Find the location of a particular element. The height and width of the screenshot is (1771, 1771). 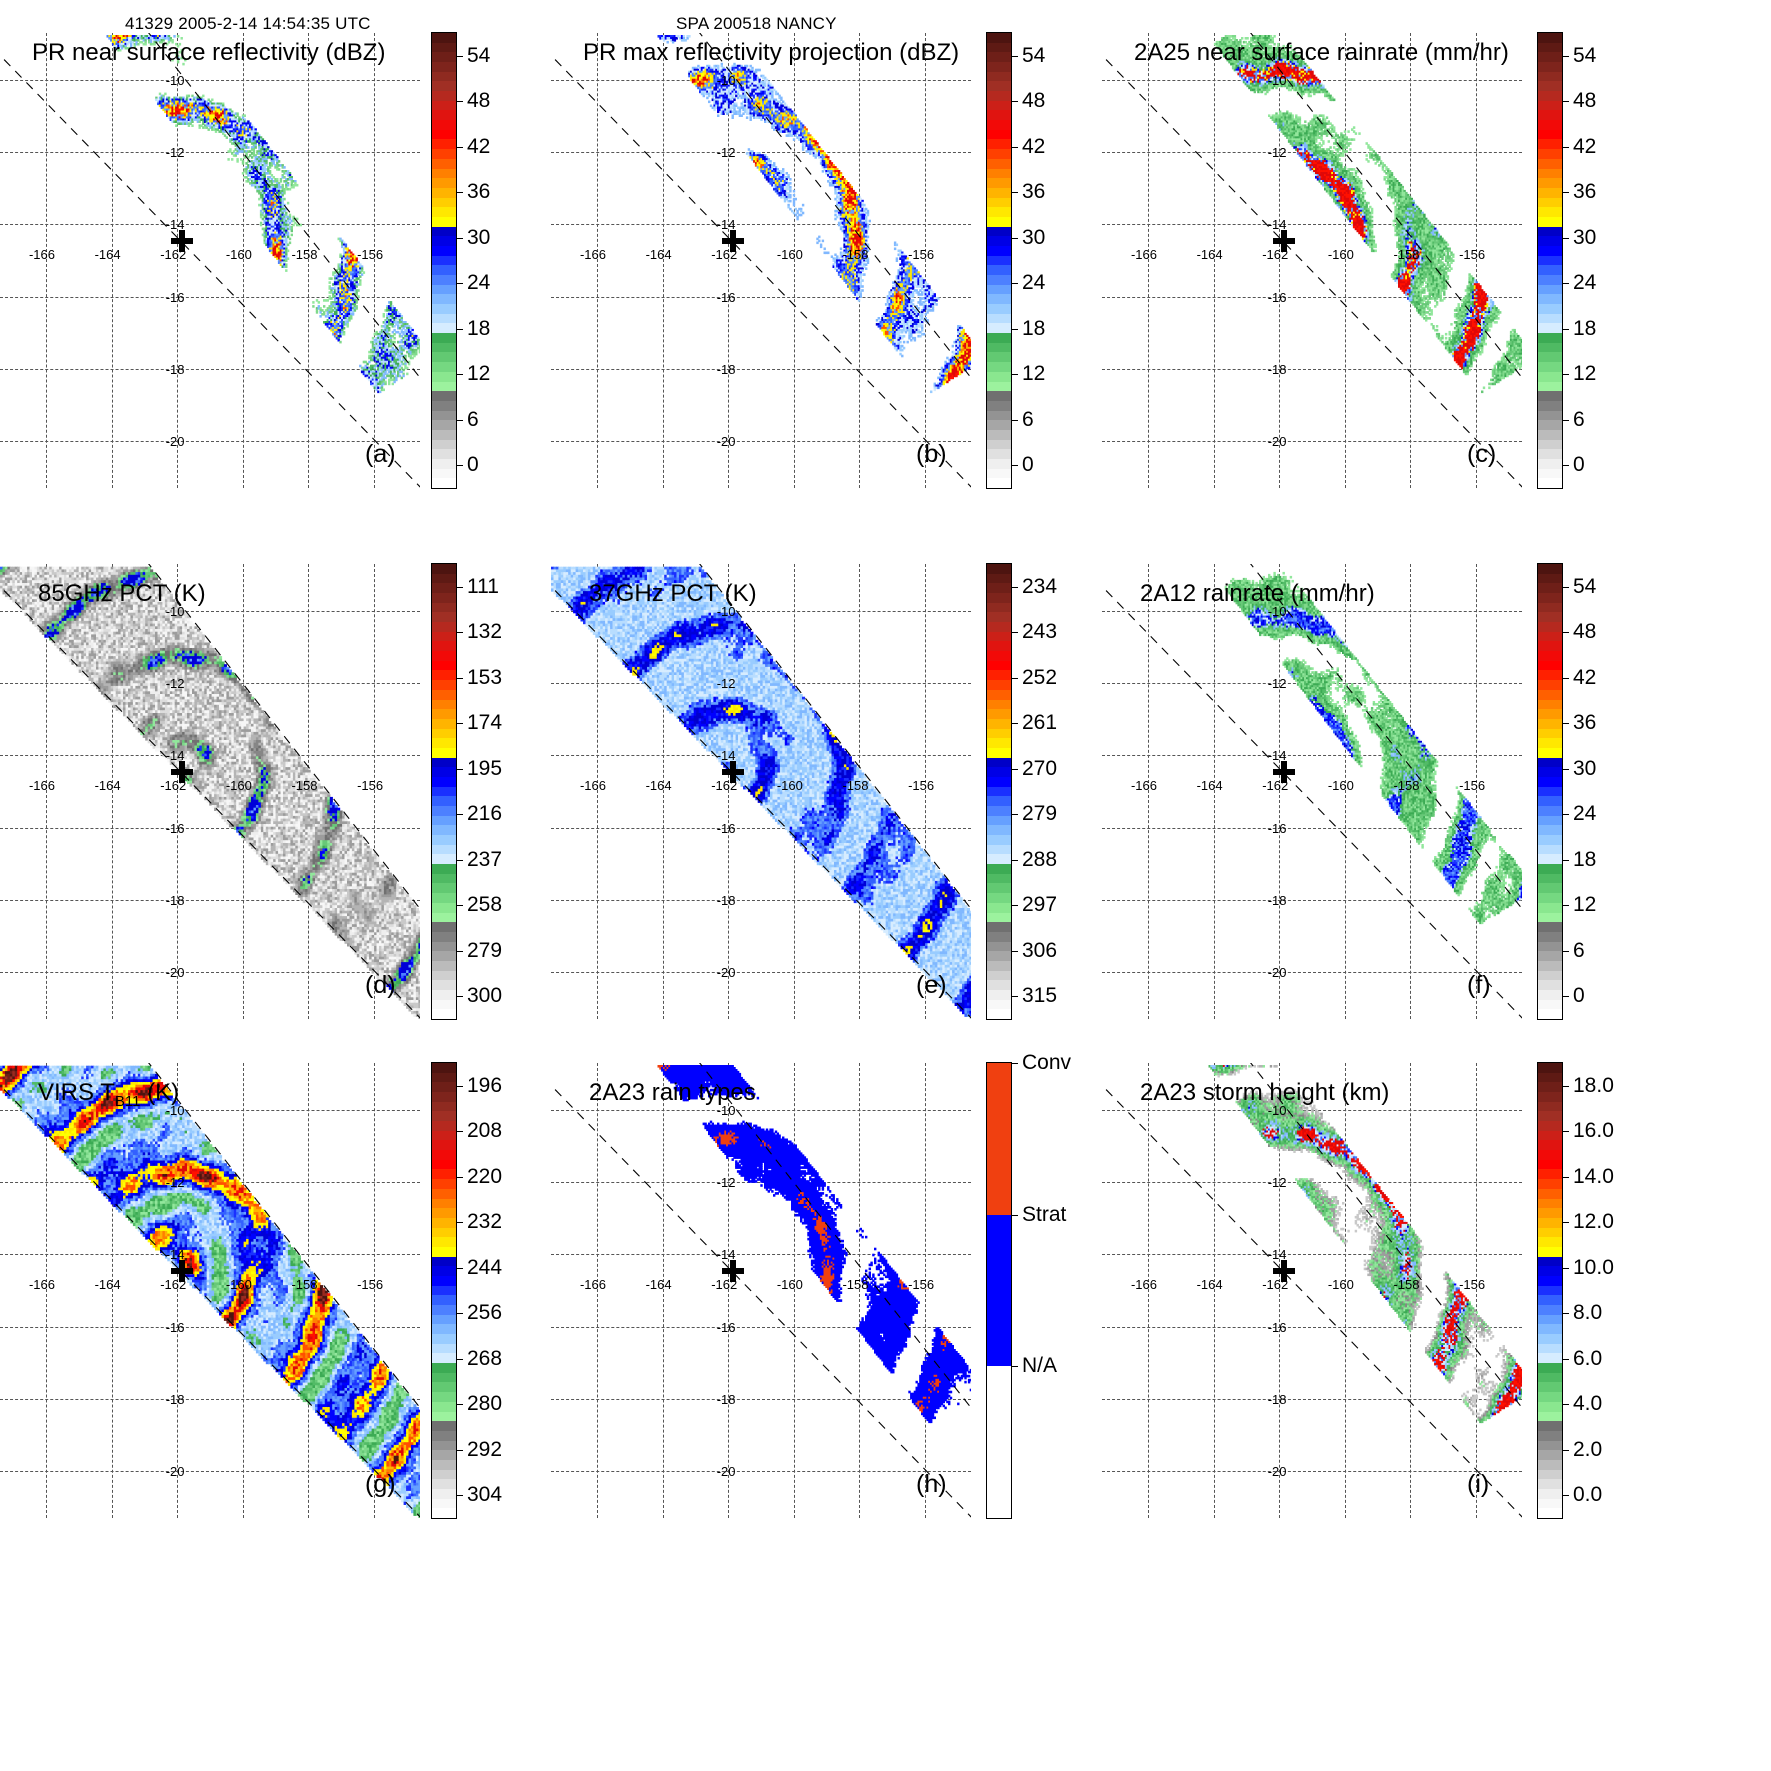

lat-tick-label: -18 is located at coordinates (1277, 369).